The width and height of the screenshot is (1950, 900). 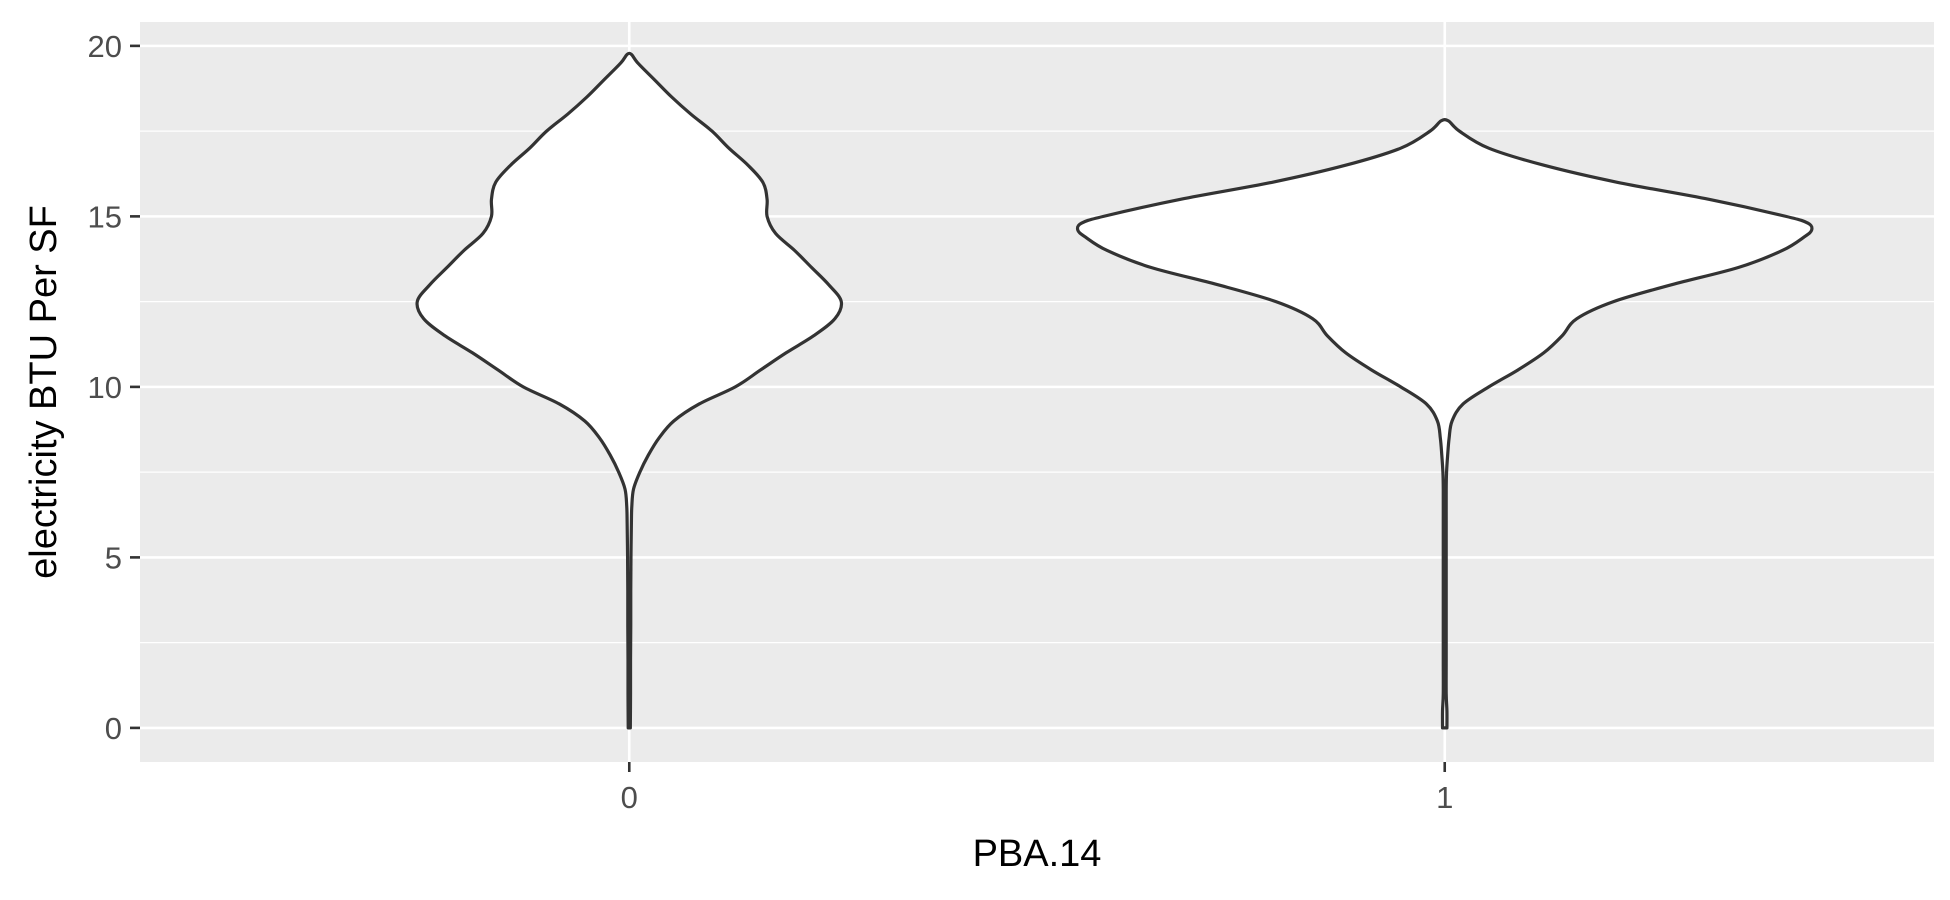 I want to click on y-tick-label: 15, so click(x=105, y=216).